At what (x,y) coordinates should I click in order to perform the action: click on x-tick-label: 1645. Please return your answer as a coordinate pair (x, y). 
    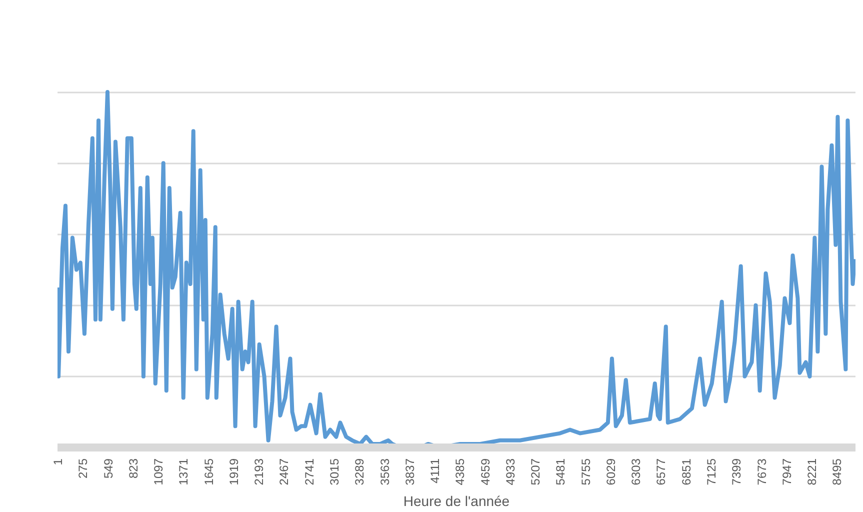
    Looking at the image, I should click on (209, 472).